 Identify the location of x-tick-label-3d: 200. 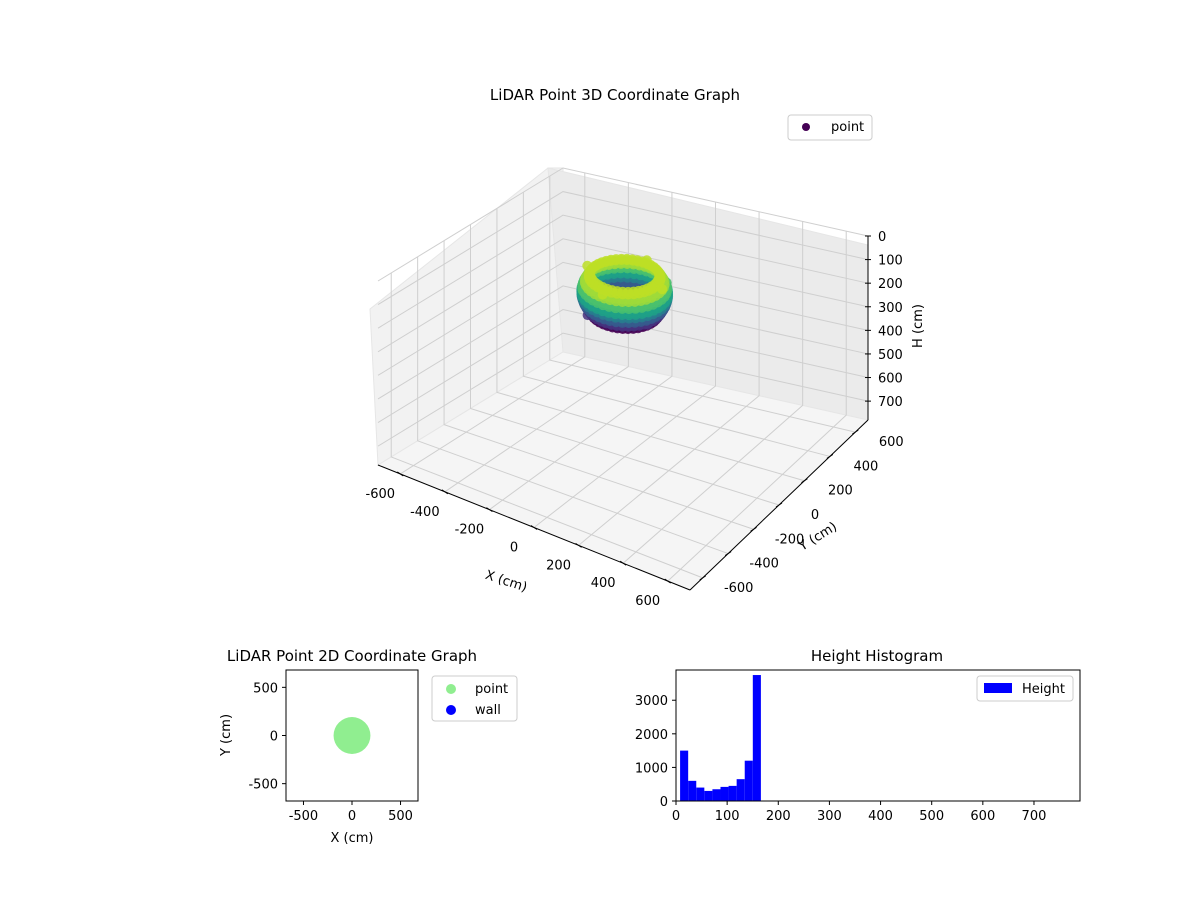
(558, 565).